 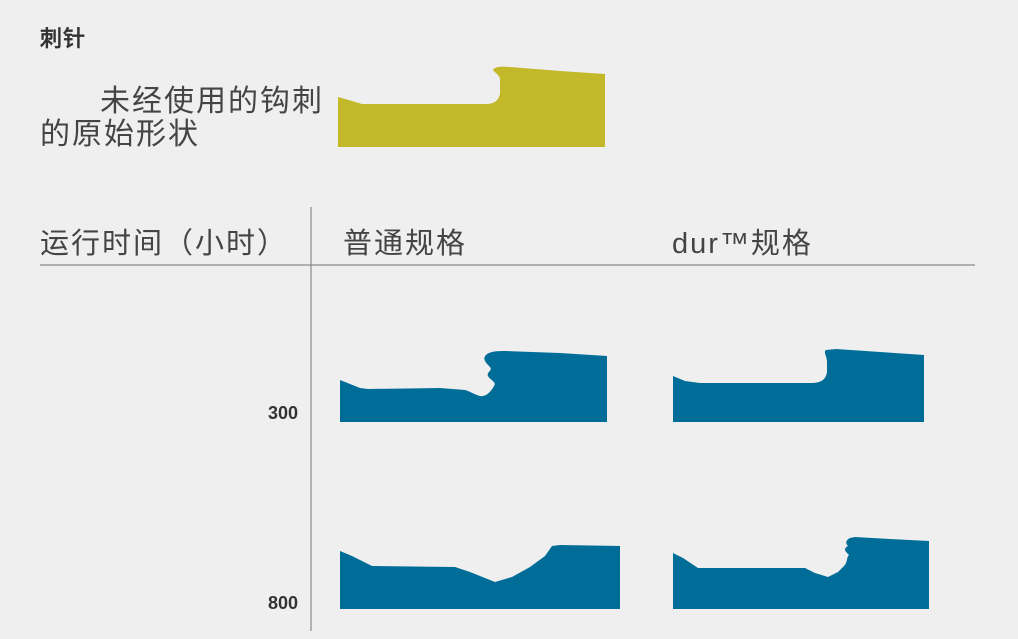 I want to click on dur-hook-800h-shape, so click(x=801, y=573).